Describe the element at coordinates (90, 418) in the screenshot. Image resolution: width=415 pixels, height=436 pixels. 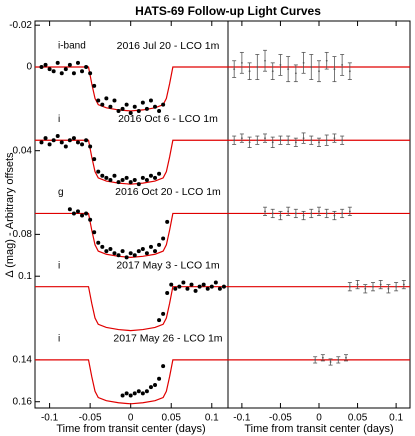
I see `x-tick-label: -0.05` at that location.